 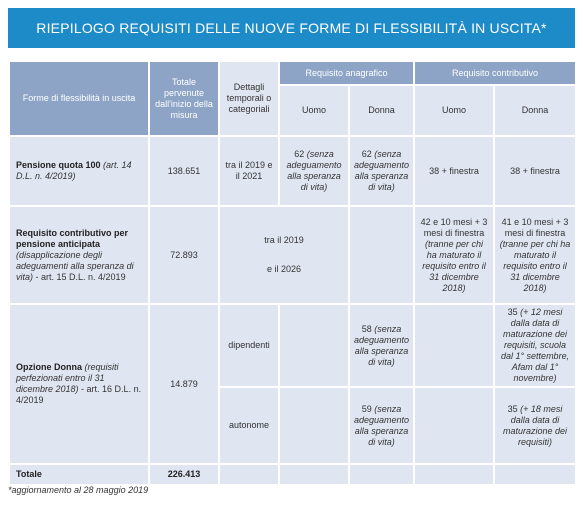 I want to click on cell-text: 58, so click(x=366, y=328).